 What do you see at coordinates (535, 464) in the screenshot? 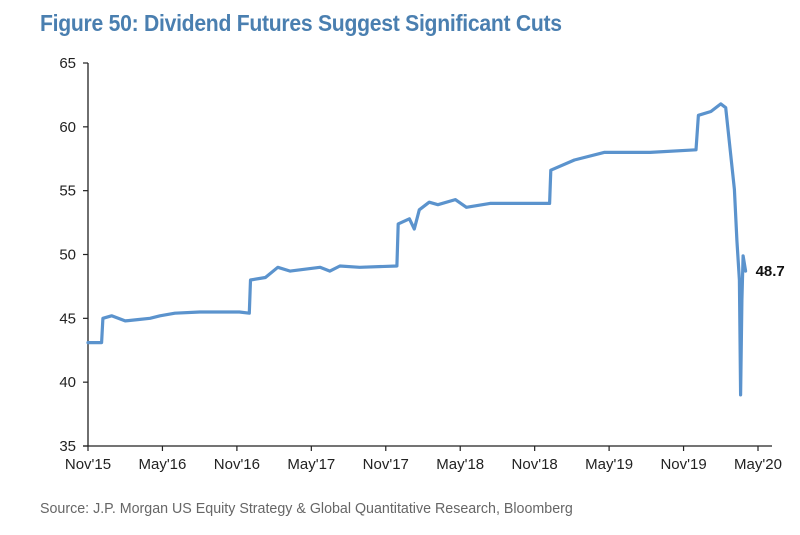
I see `x-tick-label: Nov'18` at bounding box center [535, 464].